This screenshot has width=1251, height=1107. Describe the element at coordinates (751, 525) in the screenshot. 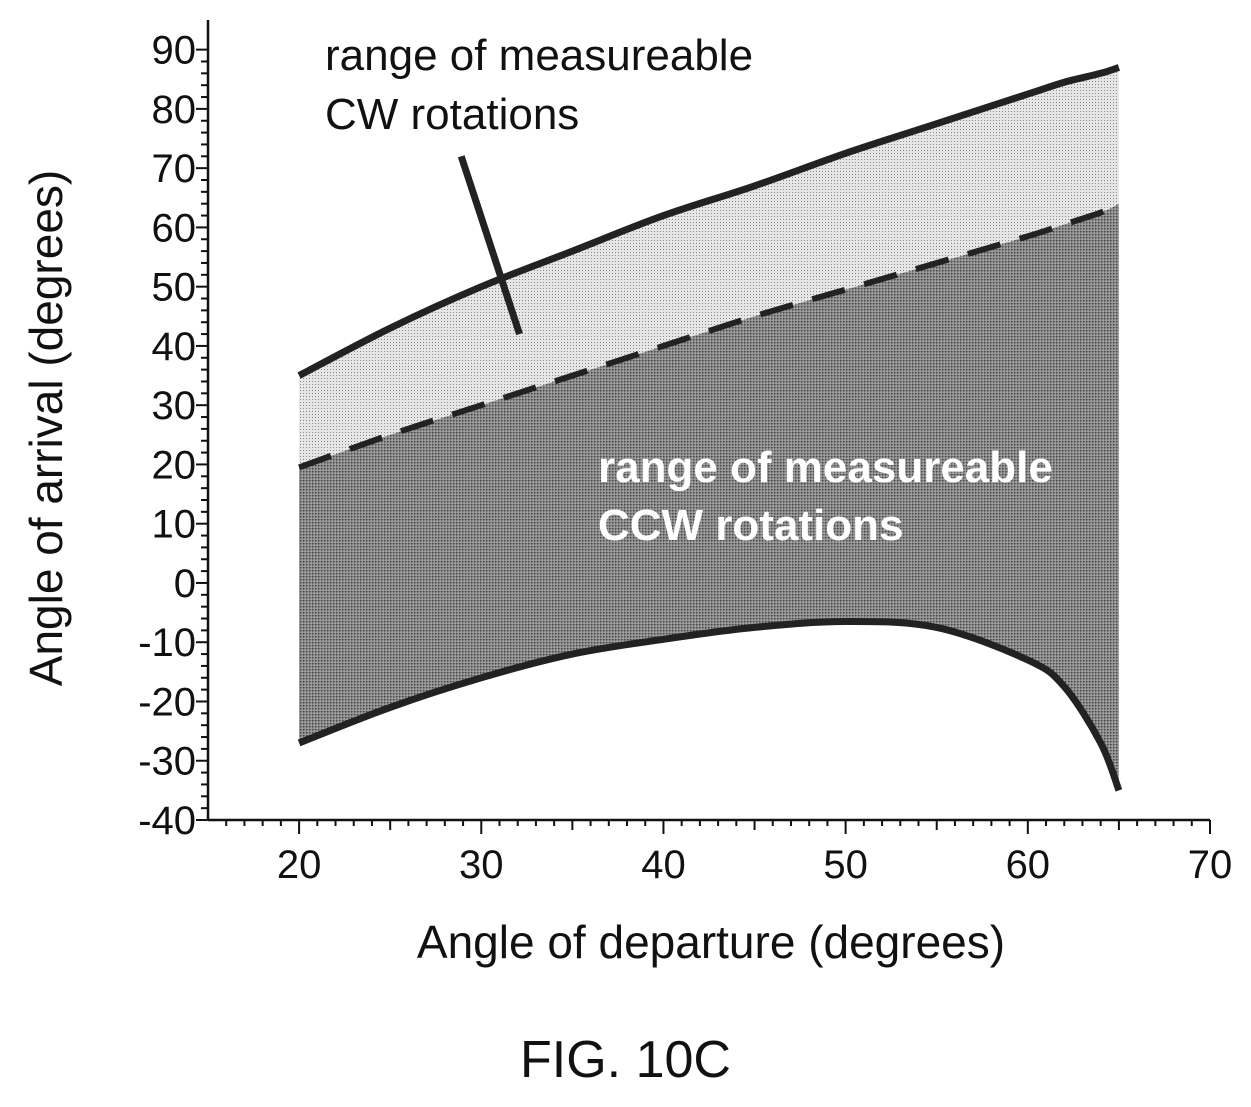

I see `ccw-annotation-line-2: CCW rotations` at that location.